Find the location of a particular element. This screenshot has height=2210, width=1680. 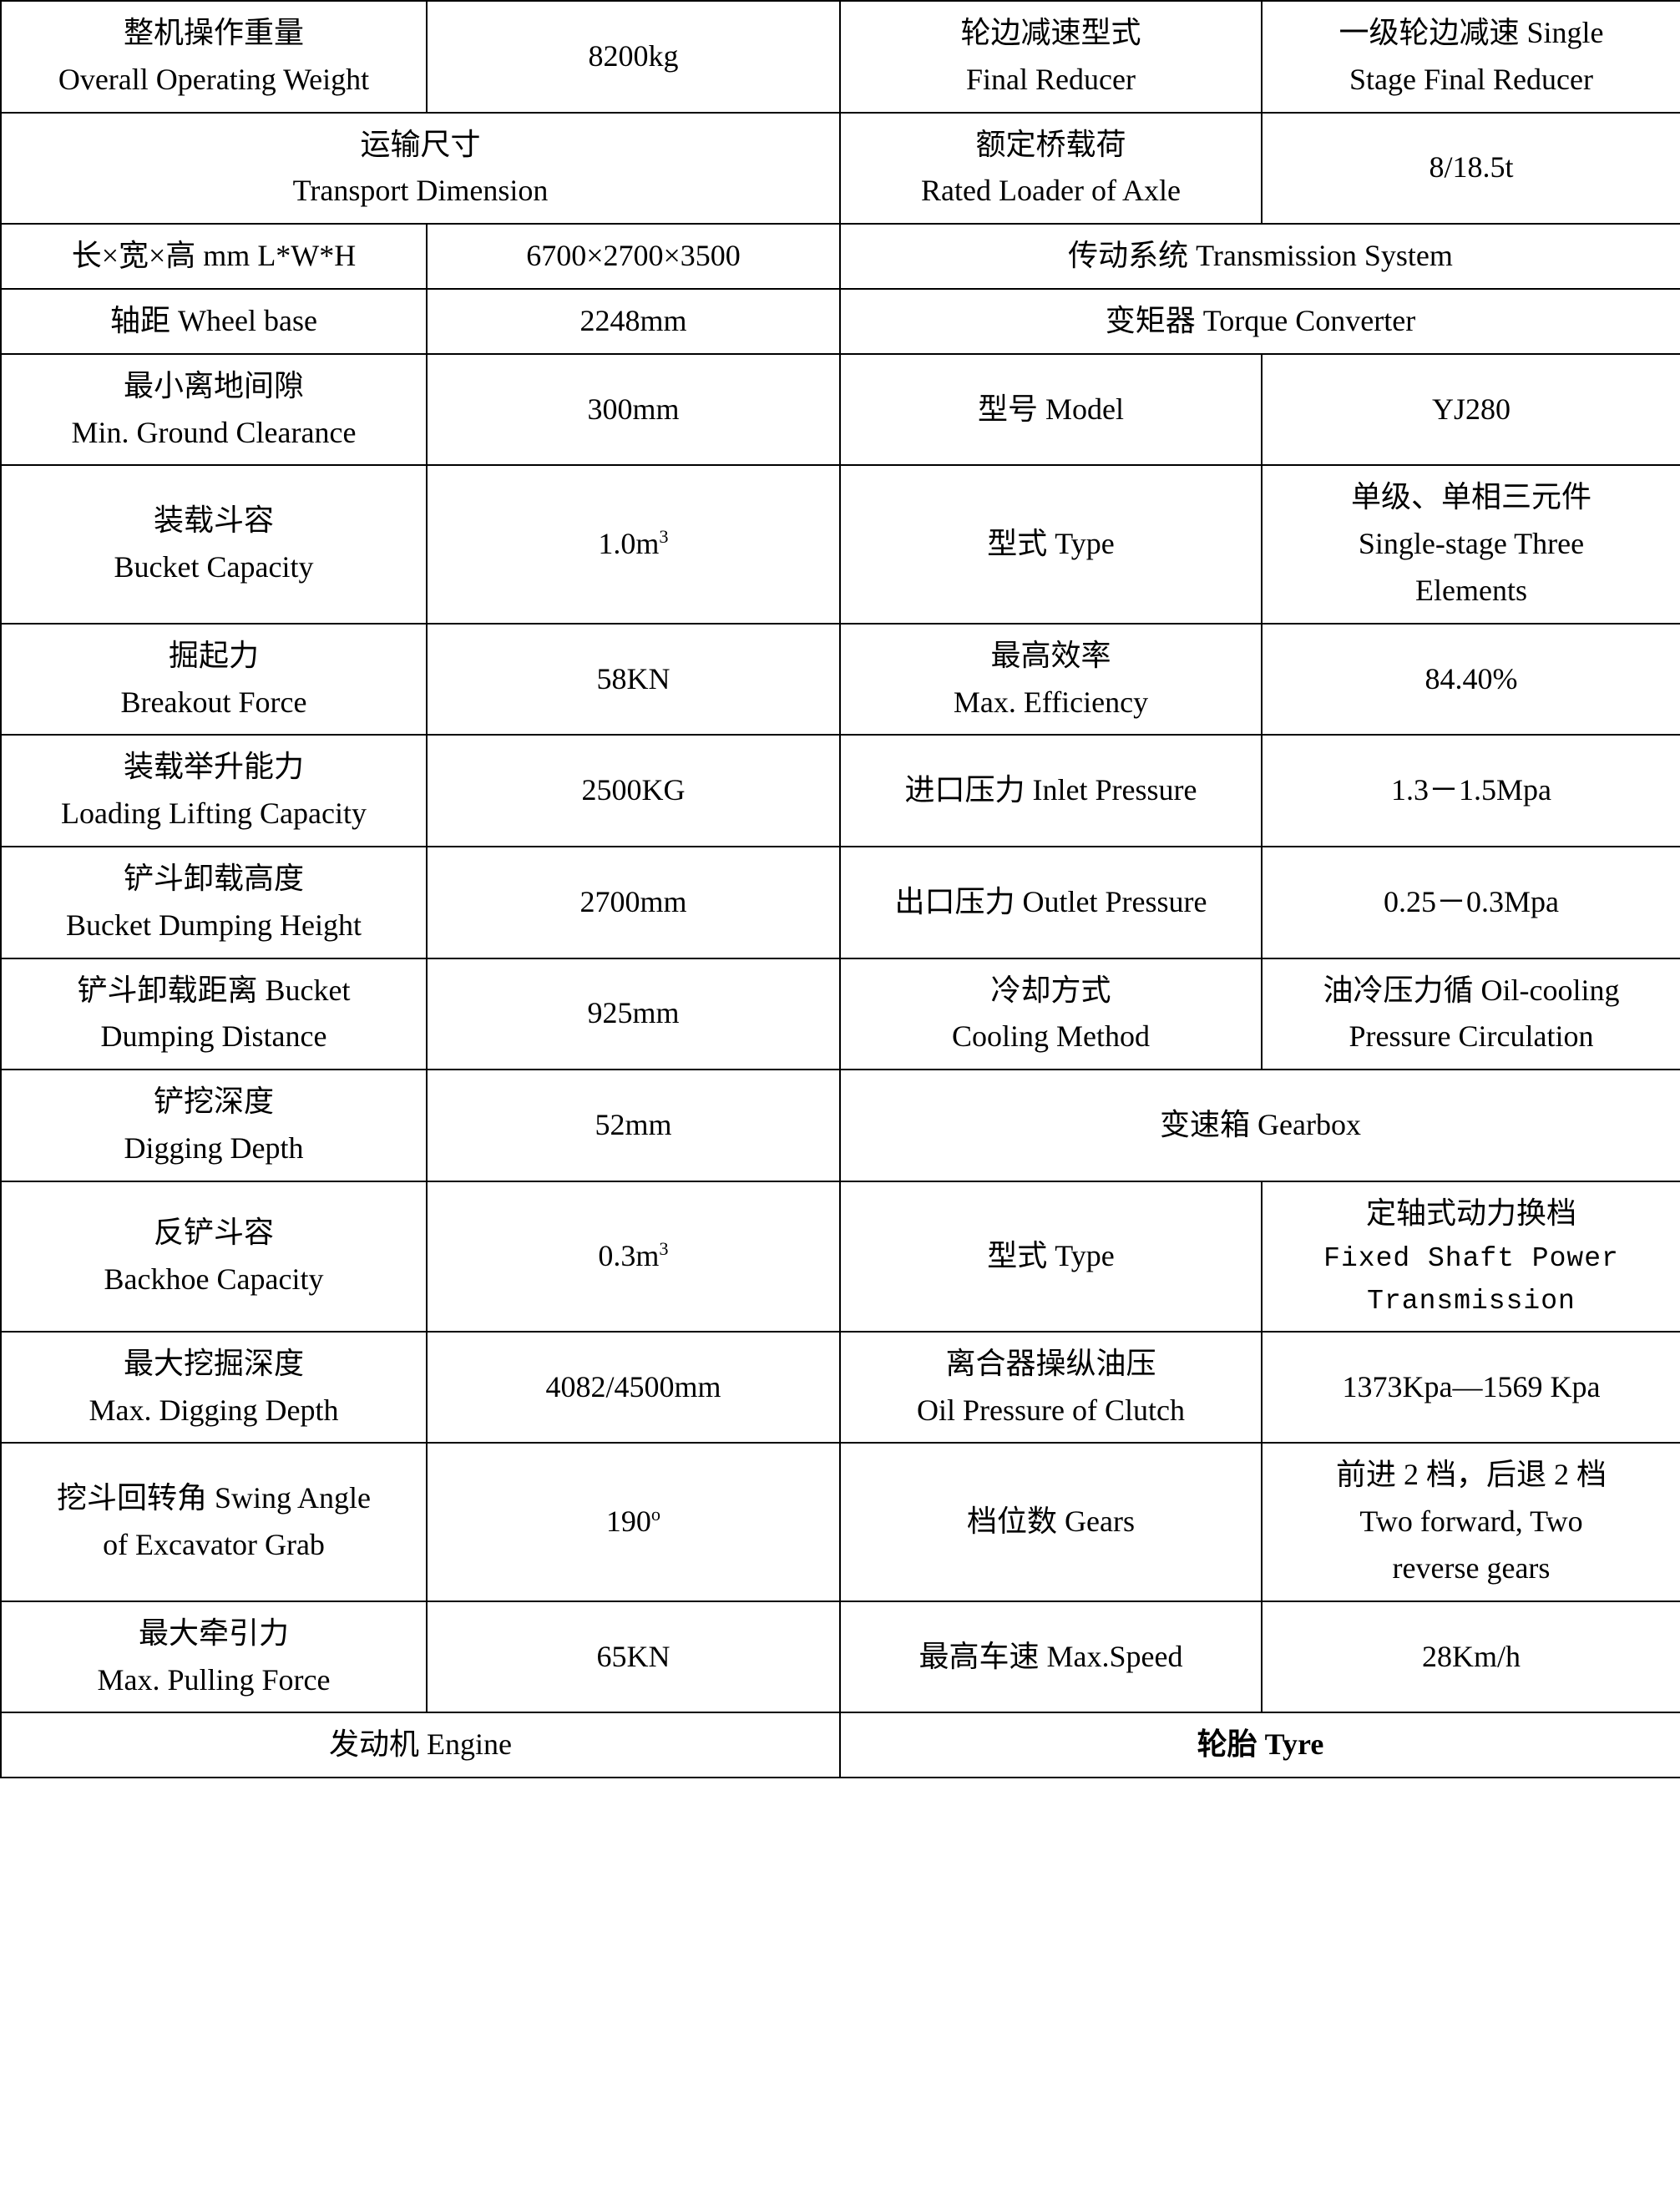

cell-line: 装载斗容 is located at coordinates (213, 520).